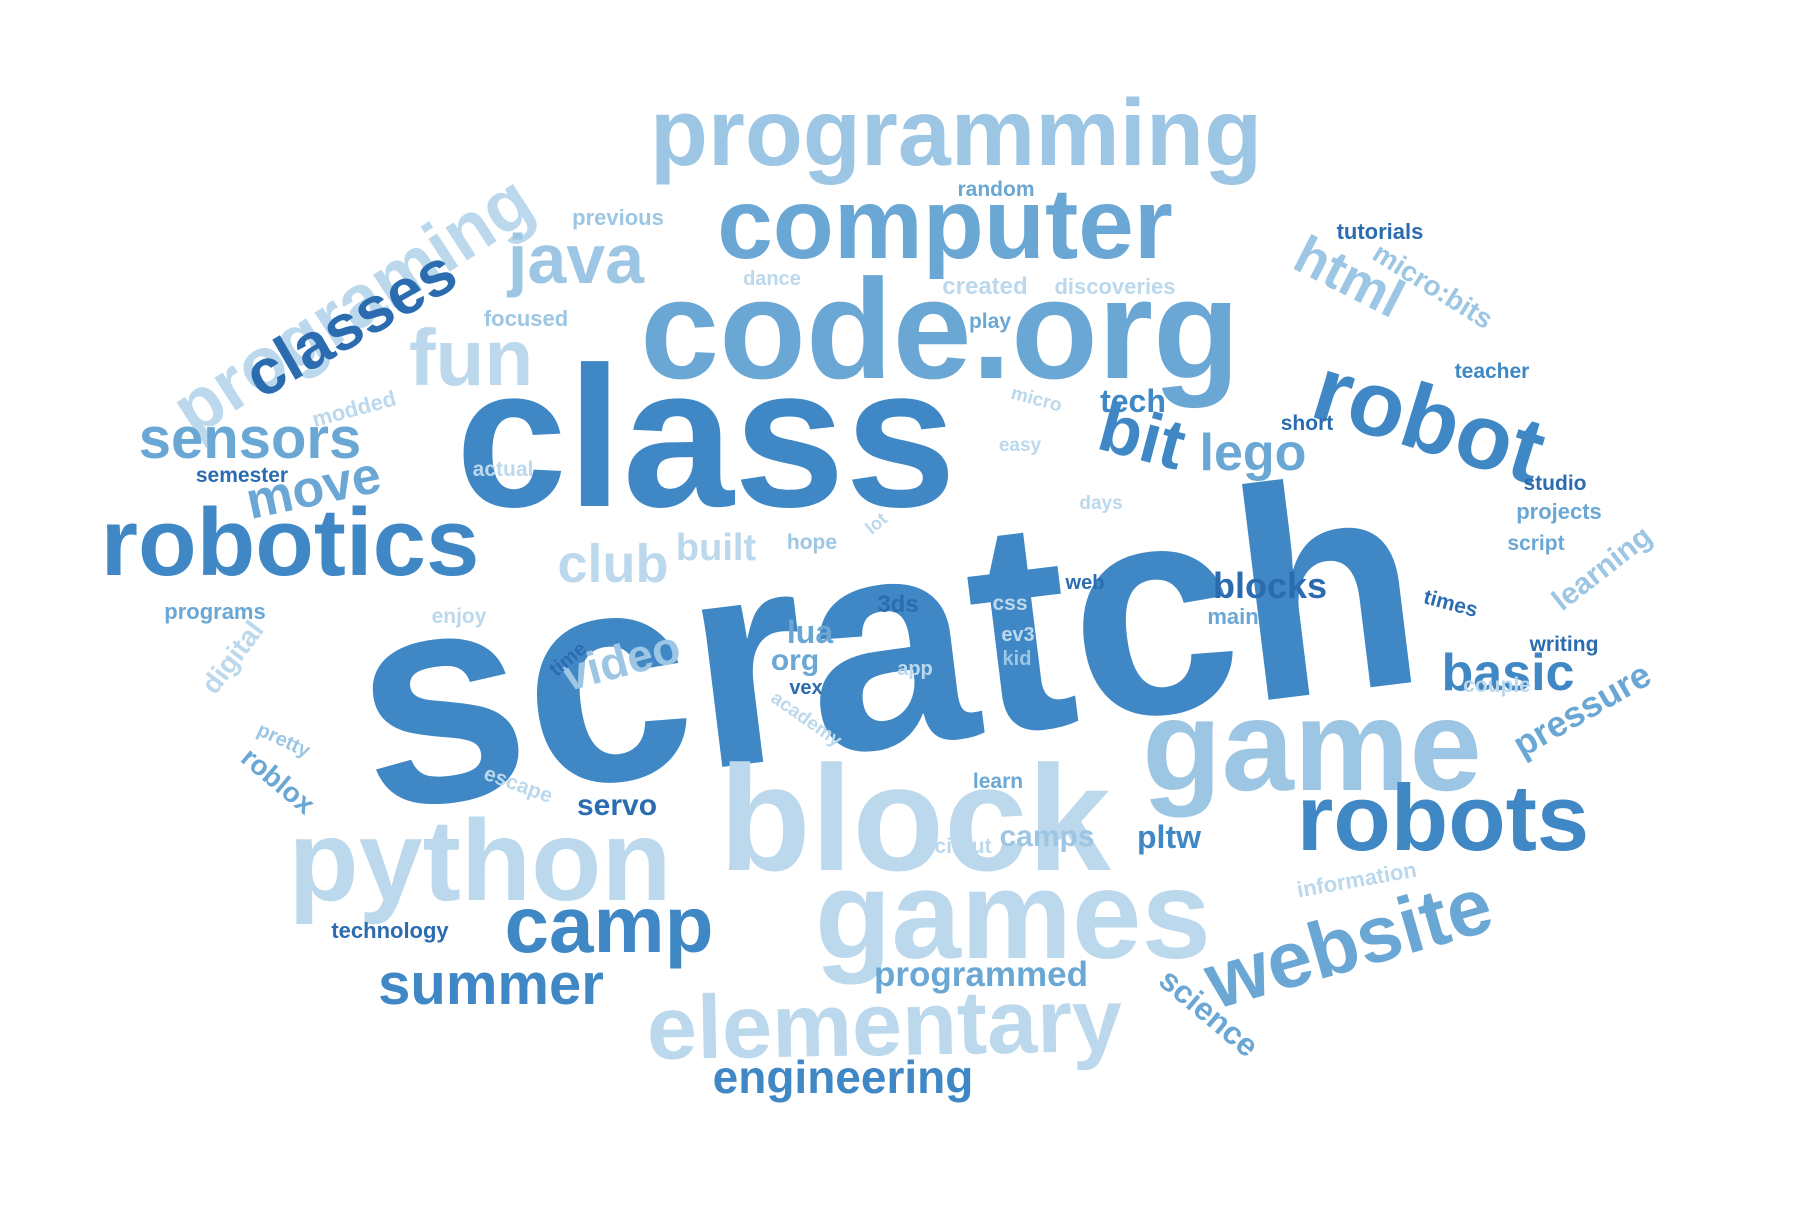  Describe the element at coordinates (1046, 836) in the screenshot. I see `cloud-word-camps: camps` at that location.